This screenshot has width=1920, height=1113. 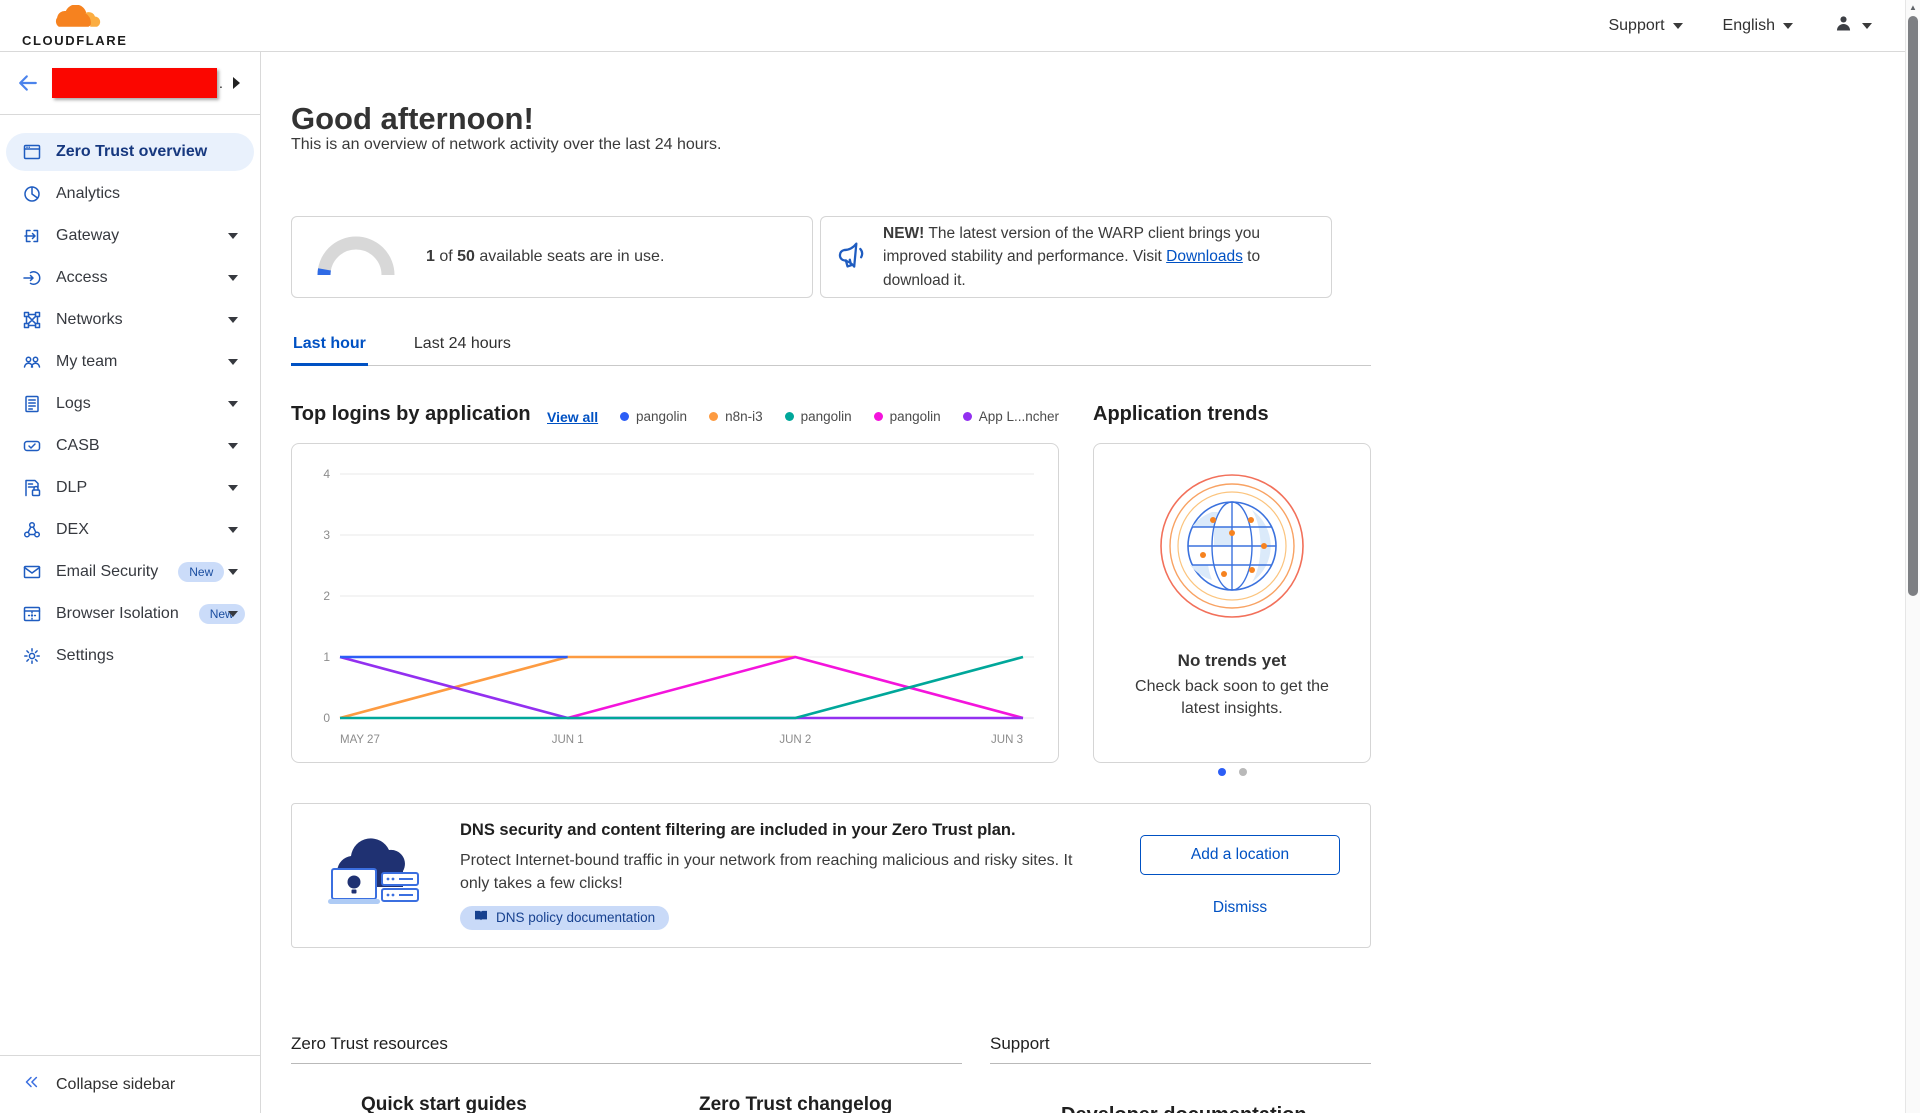 What do you see at coordinates (565, 918) in the screenshot?
I see `dns-policy-doc-link: DNS policy documentation` at bounding box center [565, 918].